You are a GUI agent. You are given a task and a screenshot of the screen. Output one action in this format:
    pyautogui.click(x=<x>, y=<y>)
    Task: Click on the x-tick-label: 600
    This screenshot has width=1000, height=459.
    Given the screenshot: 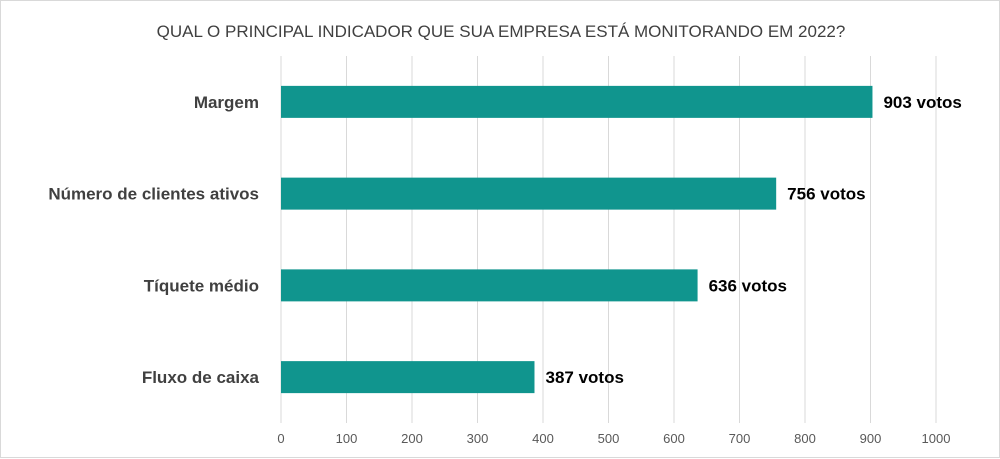 What is the action you would take?
    pyautogui.click(x=674, y=438)
    